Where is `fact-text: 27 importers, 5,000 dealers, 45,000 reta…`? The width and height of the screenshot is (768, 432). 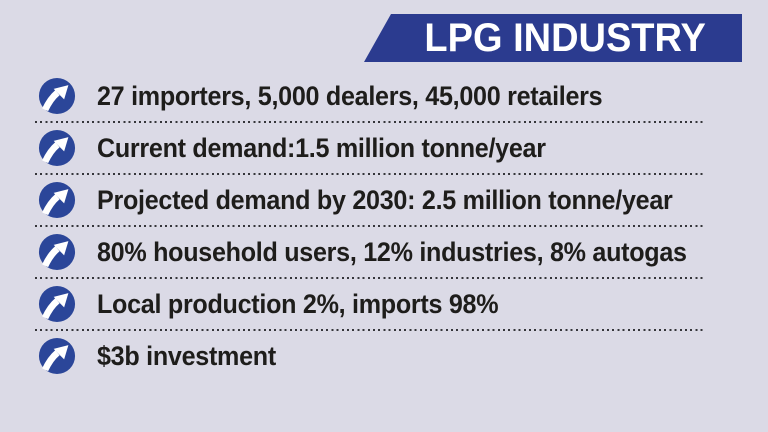 fact-text: 27 importers, 5,000 dealers, 45,000 reta… is located at coordinates (350, 95).